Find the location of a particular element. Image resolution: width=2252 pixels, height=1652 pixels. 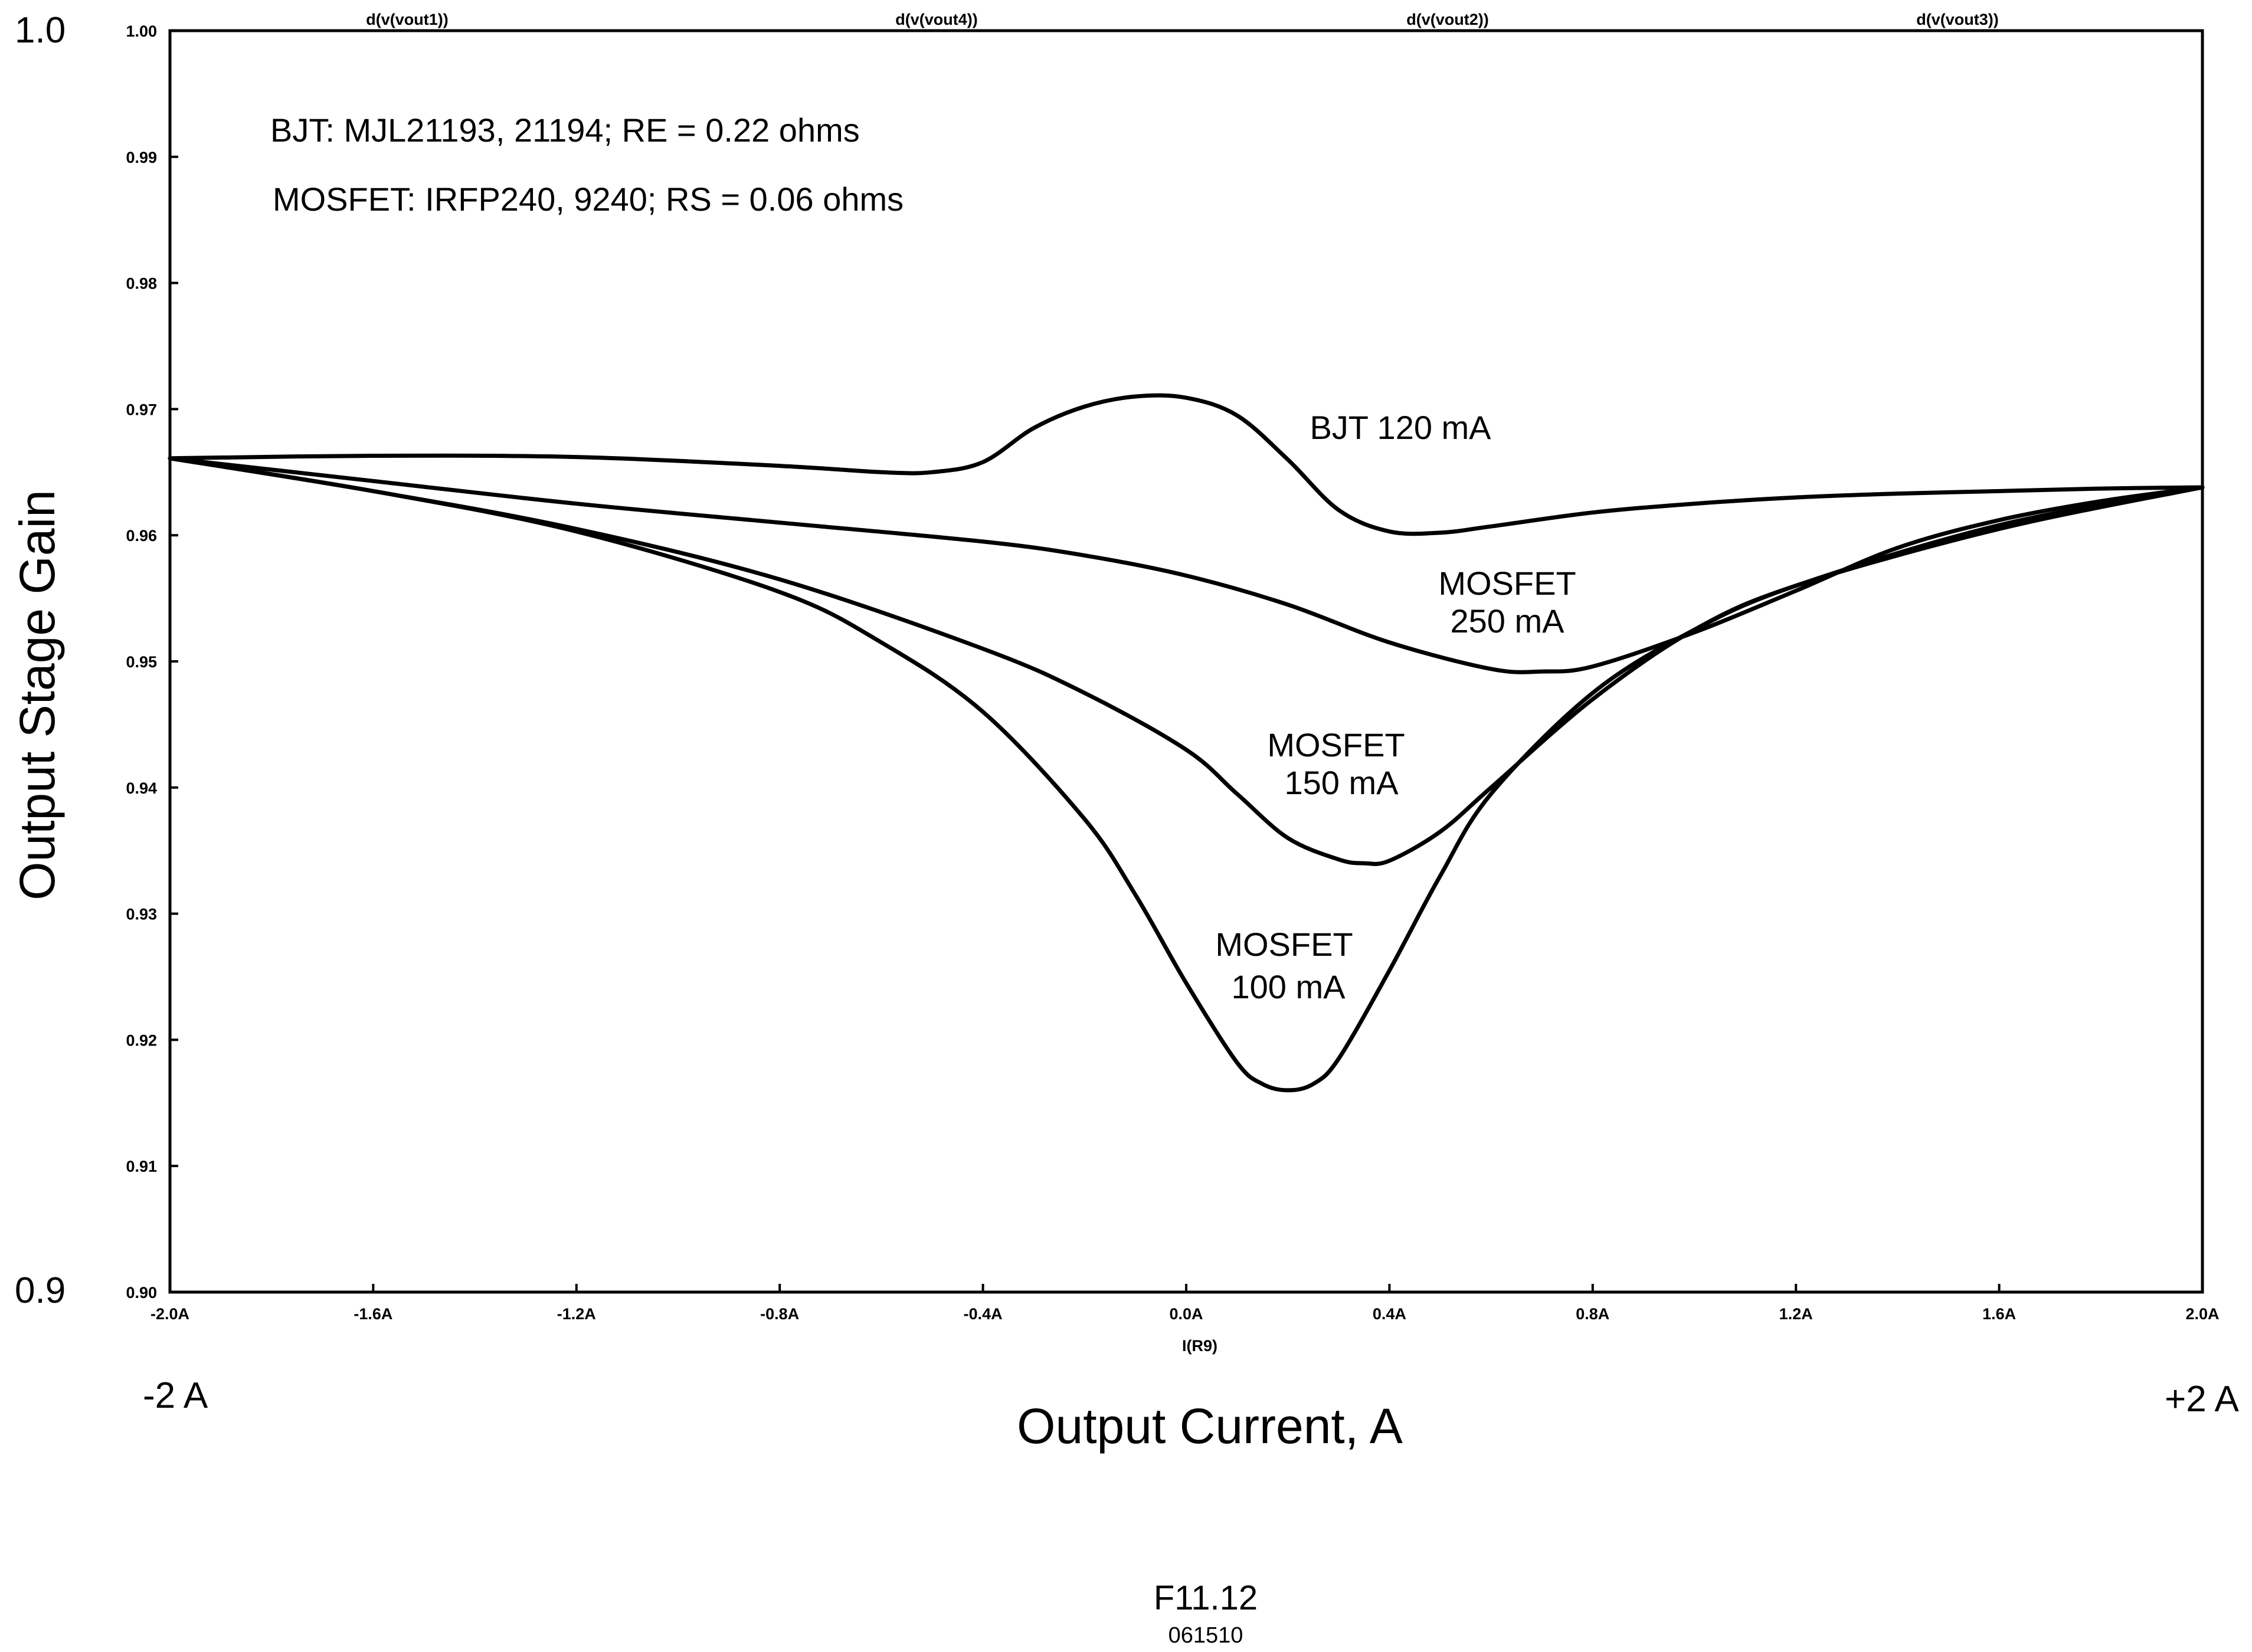

x-tick-label-1: -1.6A is located at coordinates (373, 1314).